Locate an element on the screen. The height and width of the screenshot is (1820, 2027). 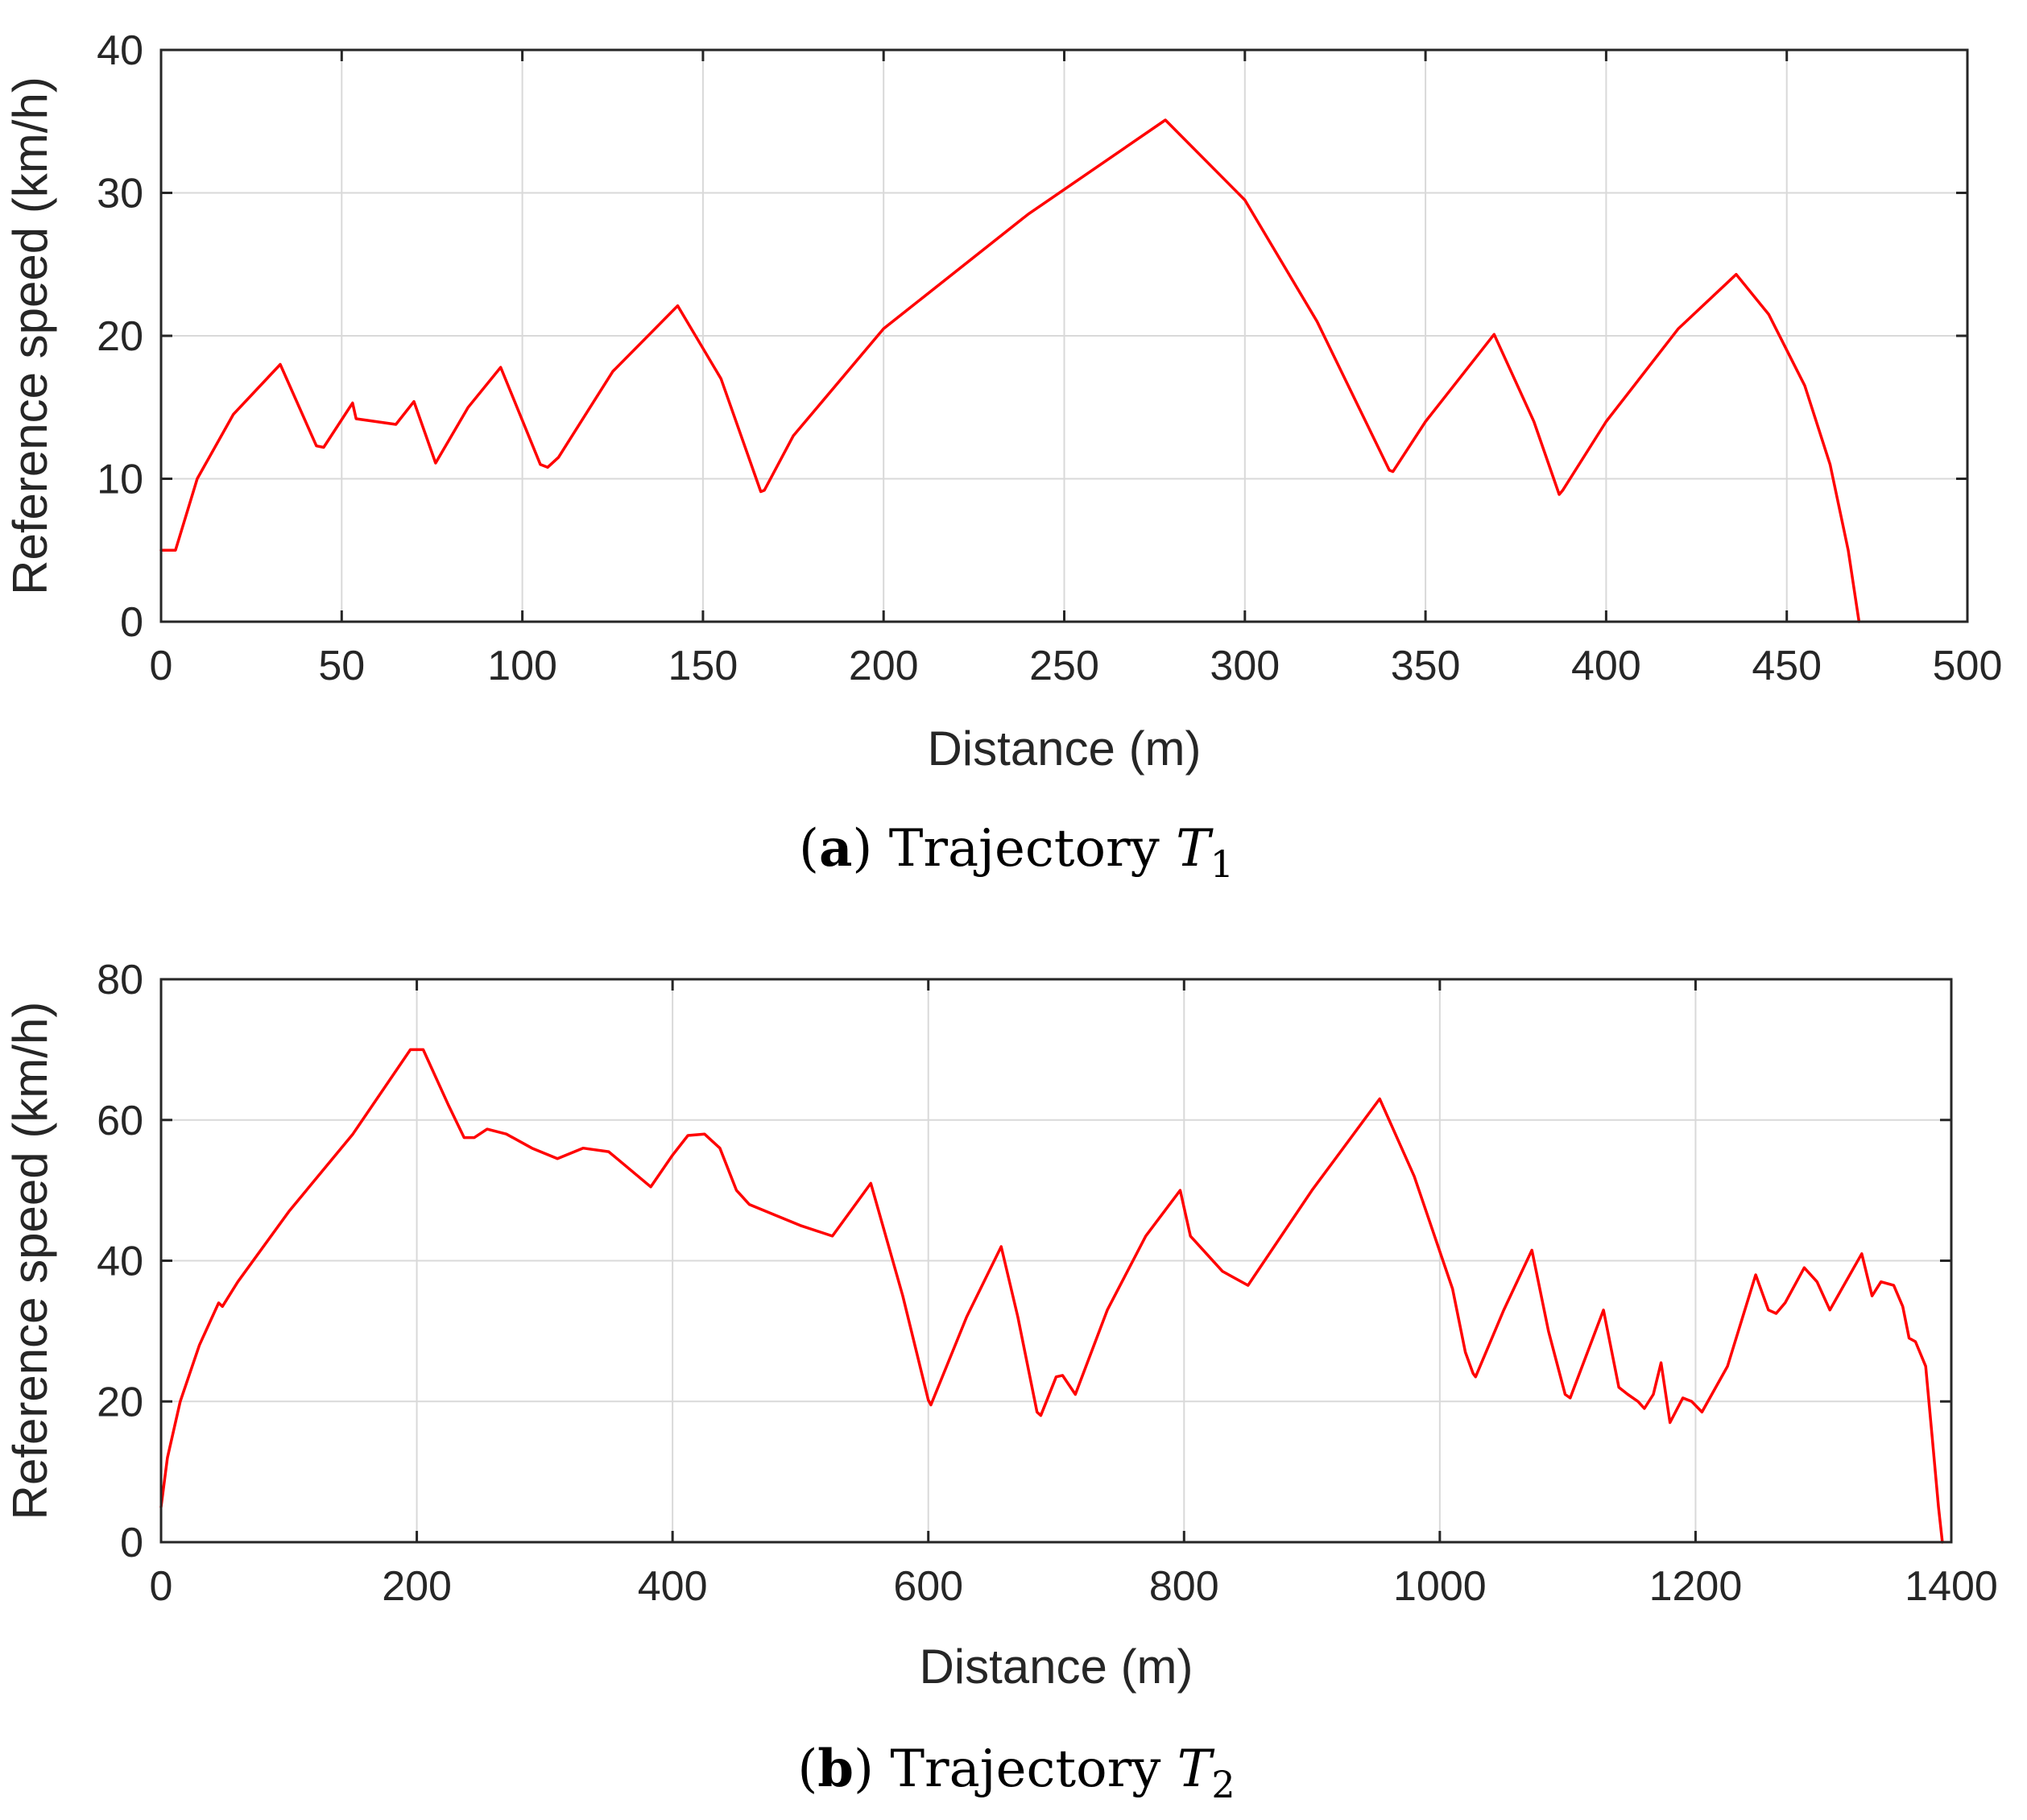
y-tick-label-b: 0 is located at coordinates (131, 1543).